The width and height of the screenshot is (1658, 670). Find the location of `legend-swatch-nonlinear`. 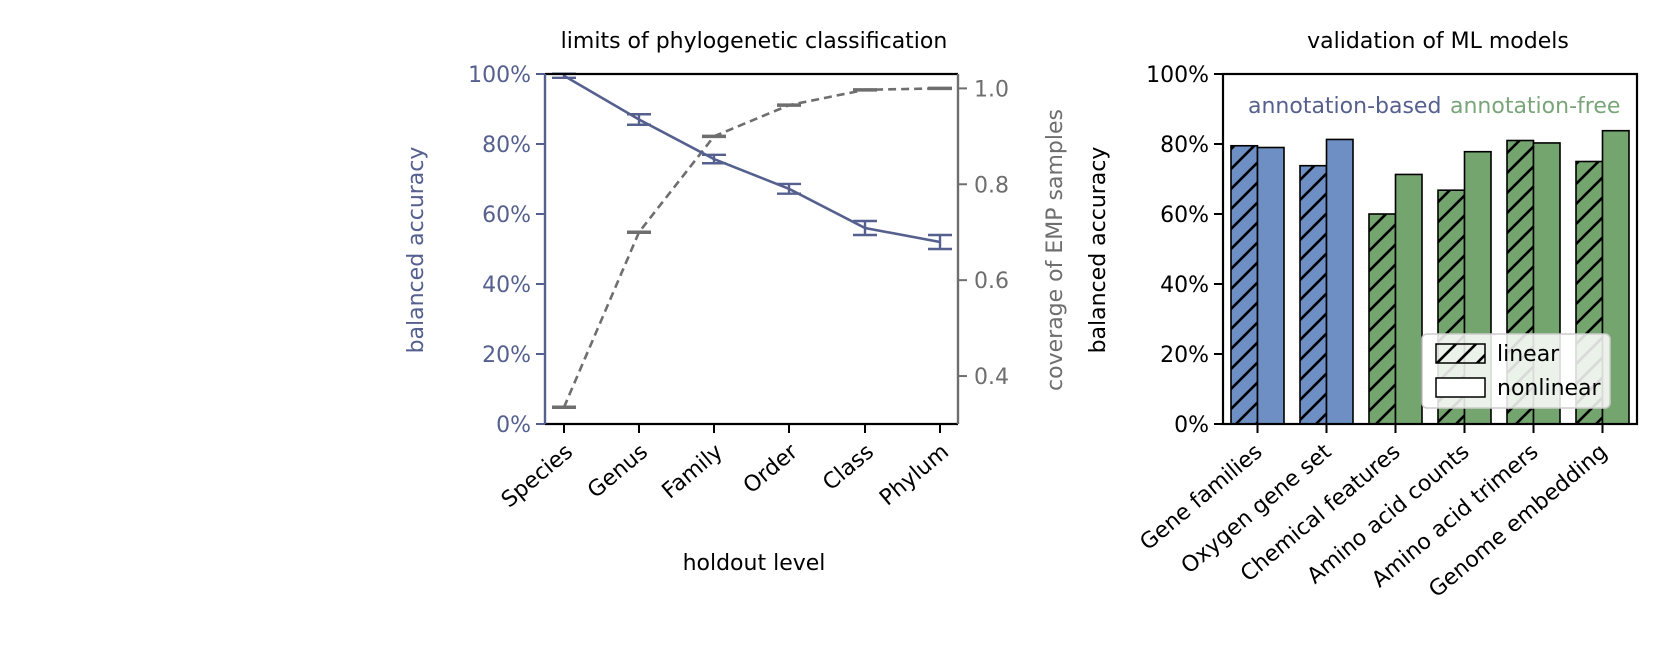

legend-swatch-nonlinear is located at coordinates (1460, 387).